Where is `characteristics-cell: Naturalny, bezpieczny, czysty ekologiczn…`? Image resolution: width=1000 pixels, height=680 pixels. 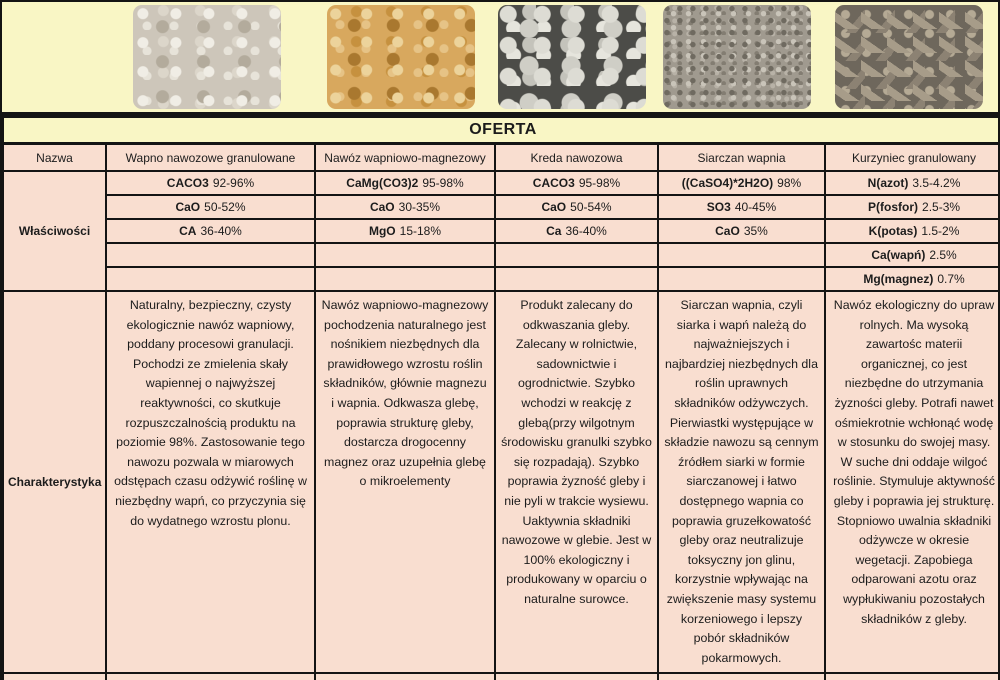
characteristics-cell: Naturalny, bezpieczny, czysty ekologiczn… is located at coordinates (210, 482).